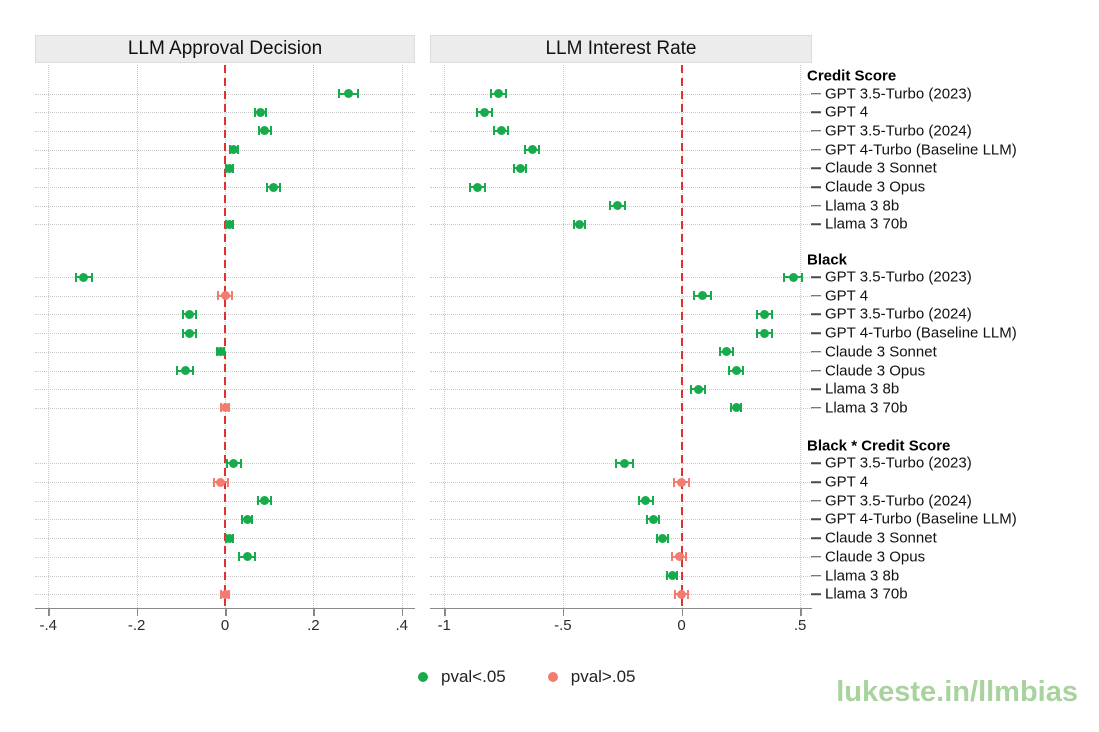 This screenshot has width=1099, height=732. Describe the element at coordinates (898, 131) in the screenshot. I see `model-label: GPT 3.5-Turbo (2024)` at that location.